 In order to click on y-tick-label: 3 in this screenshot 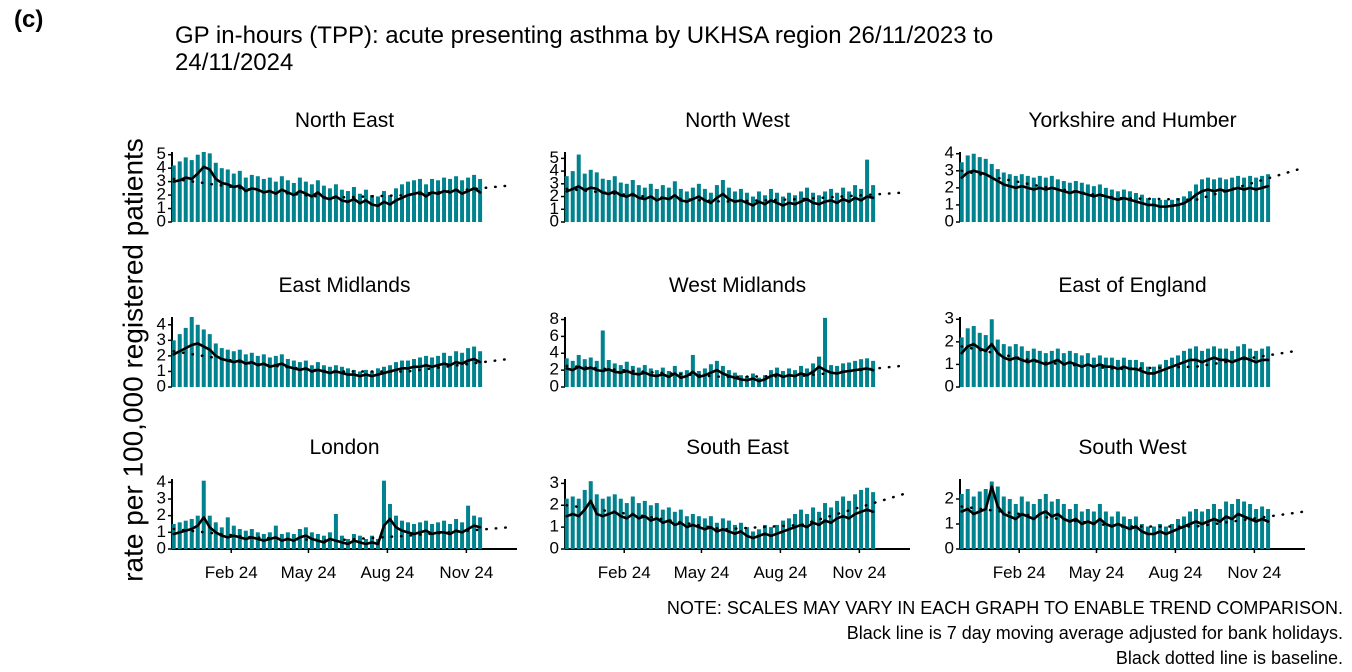, I will do `click(161, 180)`.